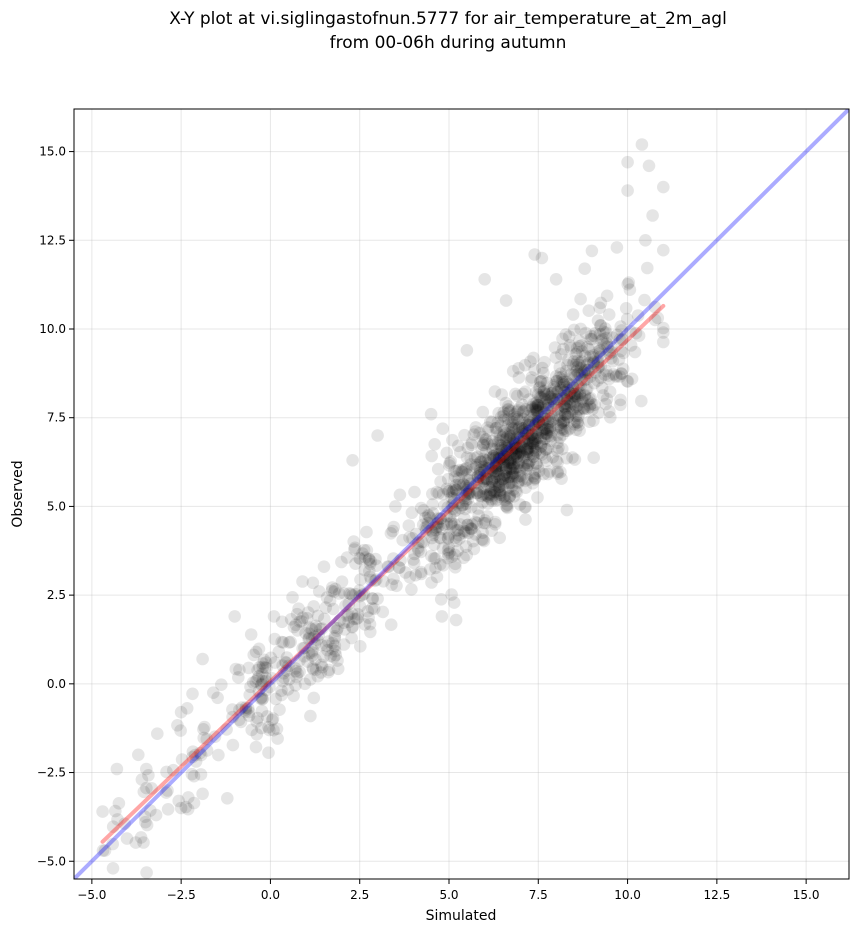 The height and width of the screenshot is (934, 858). I want to click on y-tick-label: 10.0, so click(52, 329).